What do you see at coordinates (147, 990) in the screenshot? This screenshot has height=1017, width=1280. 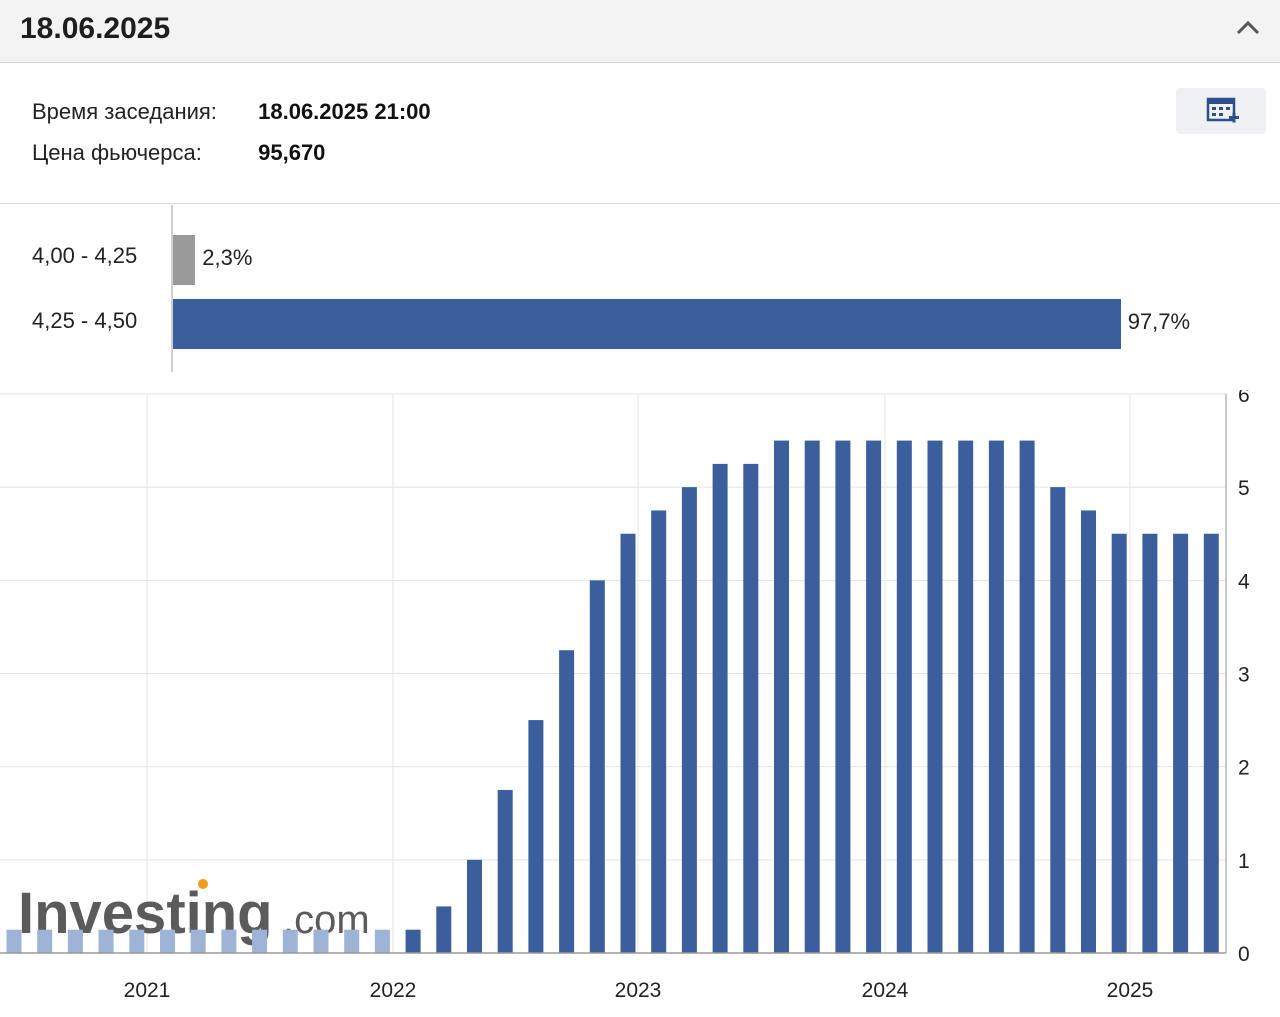 I see `x-tick-label: 2021` at bounding box center [147, 990].